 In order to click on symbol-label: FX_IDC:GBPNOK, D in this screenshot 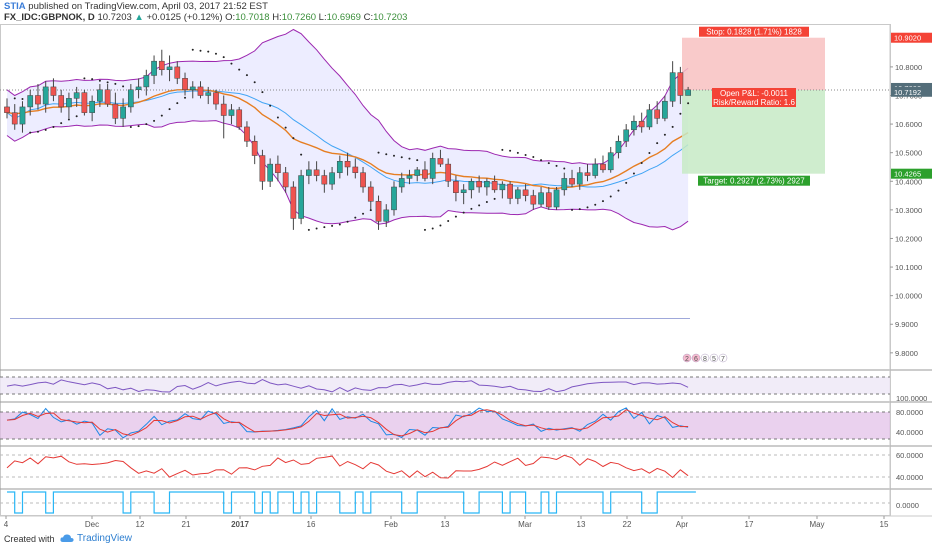, I will do `click(49, 17)`.